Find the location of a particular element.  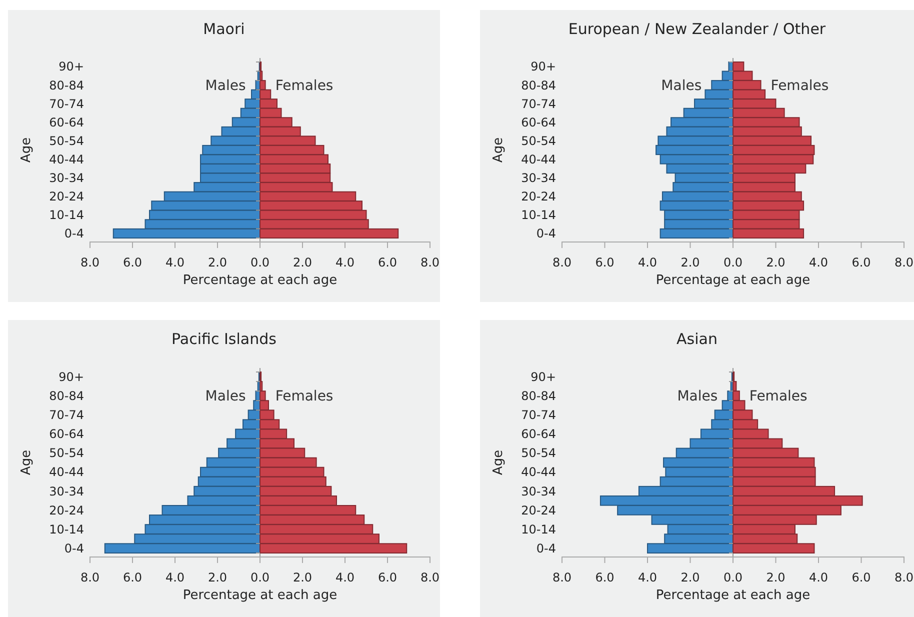

chart-title: Pacific Islands is located at coordinates (224, 339).